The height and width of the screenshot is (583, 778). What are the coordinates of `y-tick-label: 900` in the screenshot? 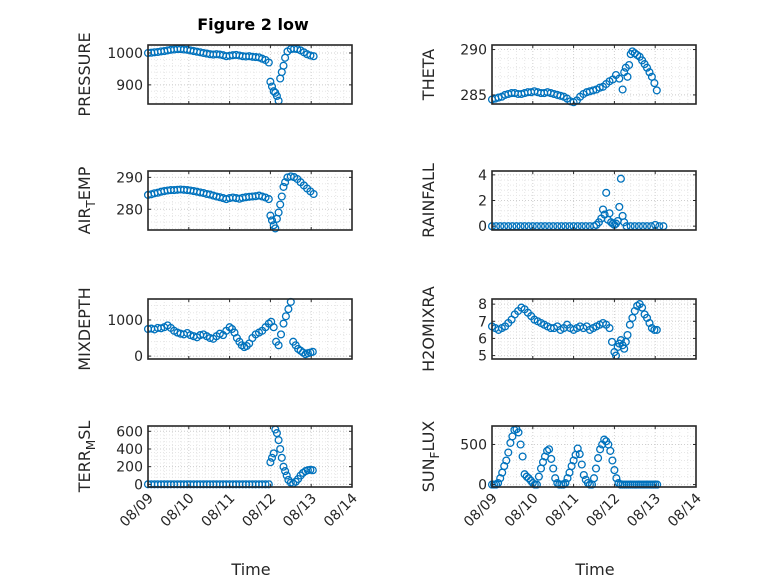 It's located at (129, 86).